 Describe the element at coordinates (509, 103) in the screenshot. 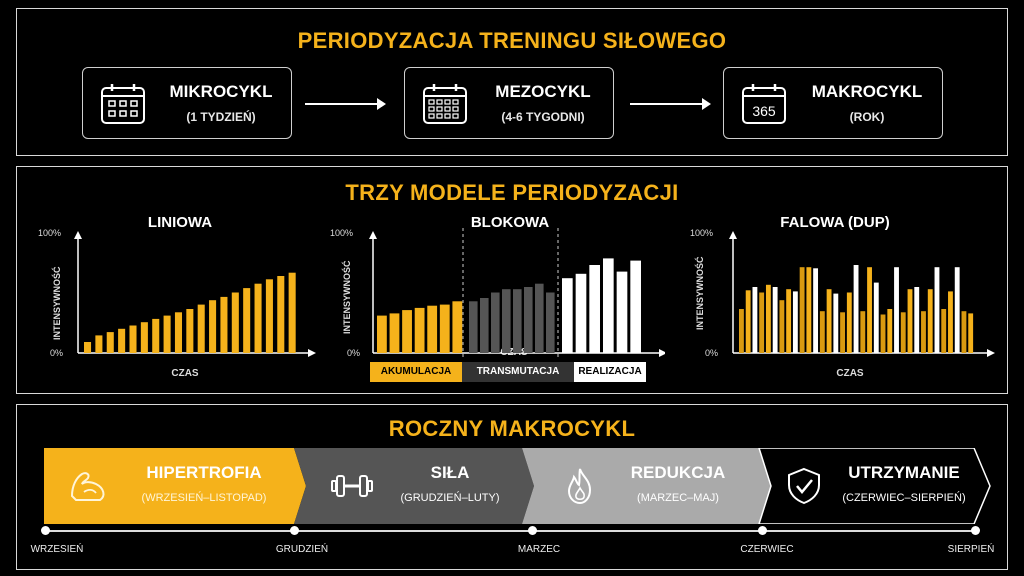

I see `mesocycle-card: MEZOCYKL (4-6 TYGODNI)` at that location.